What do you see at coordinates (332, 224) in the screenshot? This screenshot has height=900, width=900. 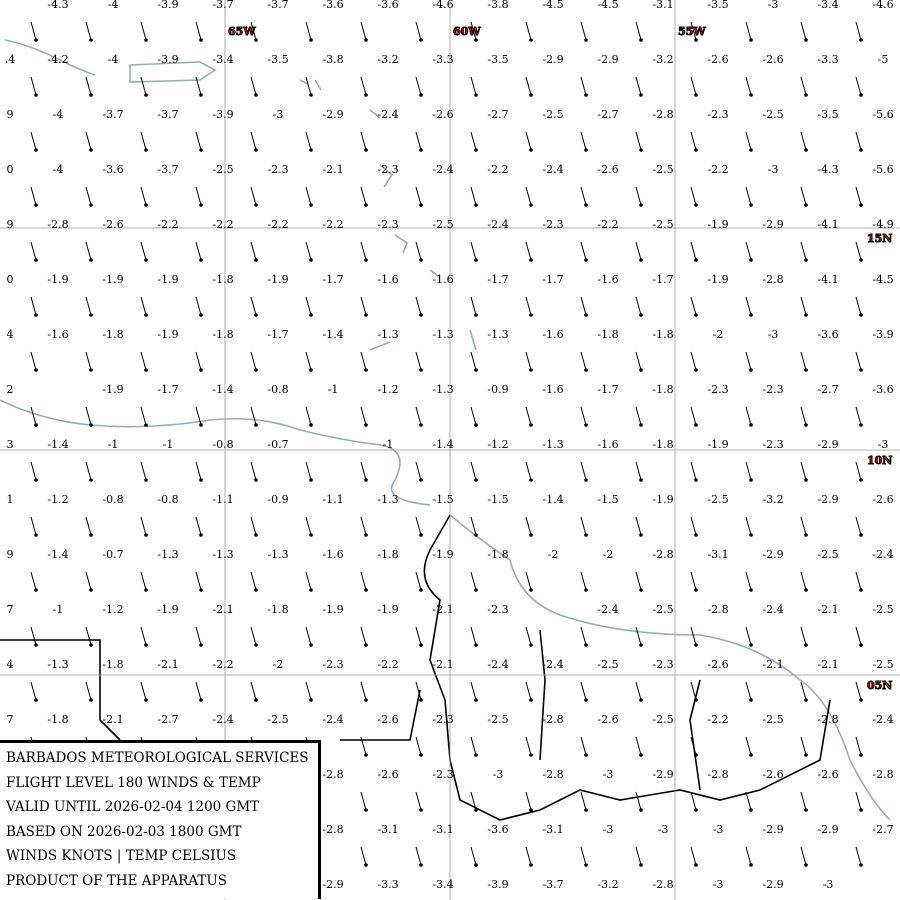 I see `temperature: -2.2` at bounding box center [332, 224].